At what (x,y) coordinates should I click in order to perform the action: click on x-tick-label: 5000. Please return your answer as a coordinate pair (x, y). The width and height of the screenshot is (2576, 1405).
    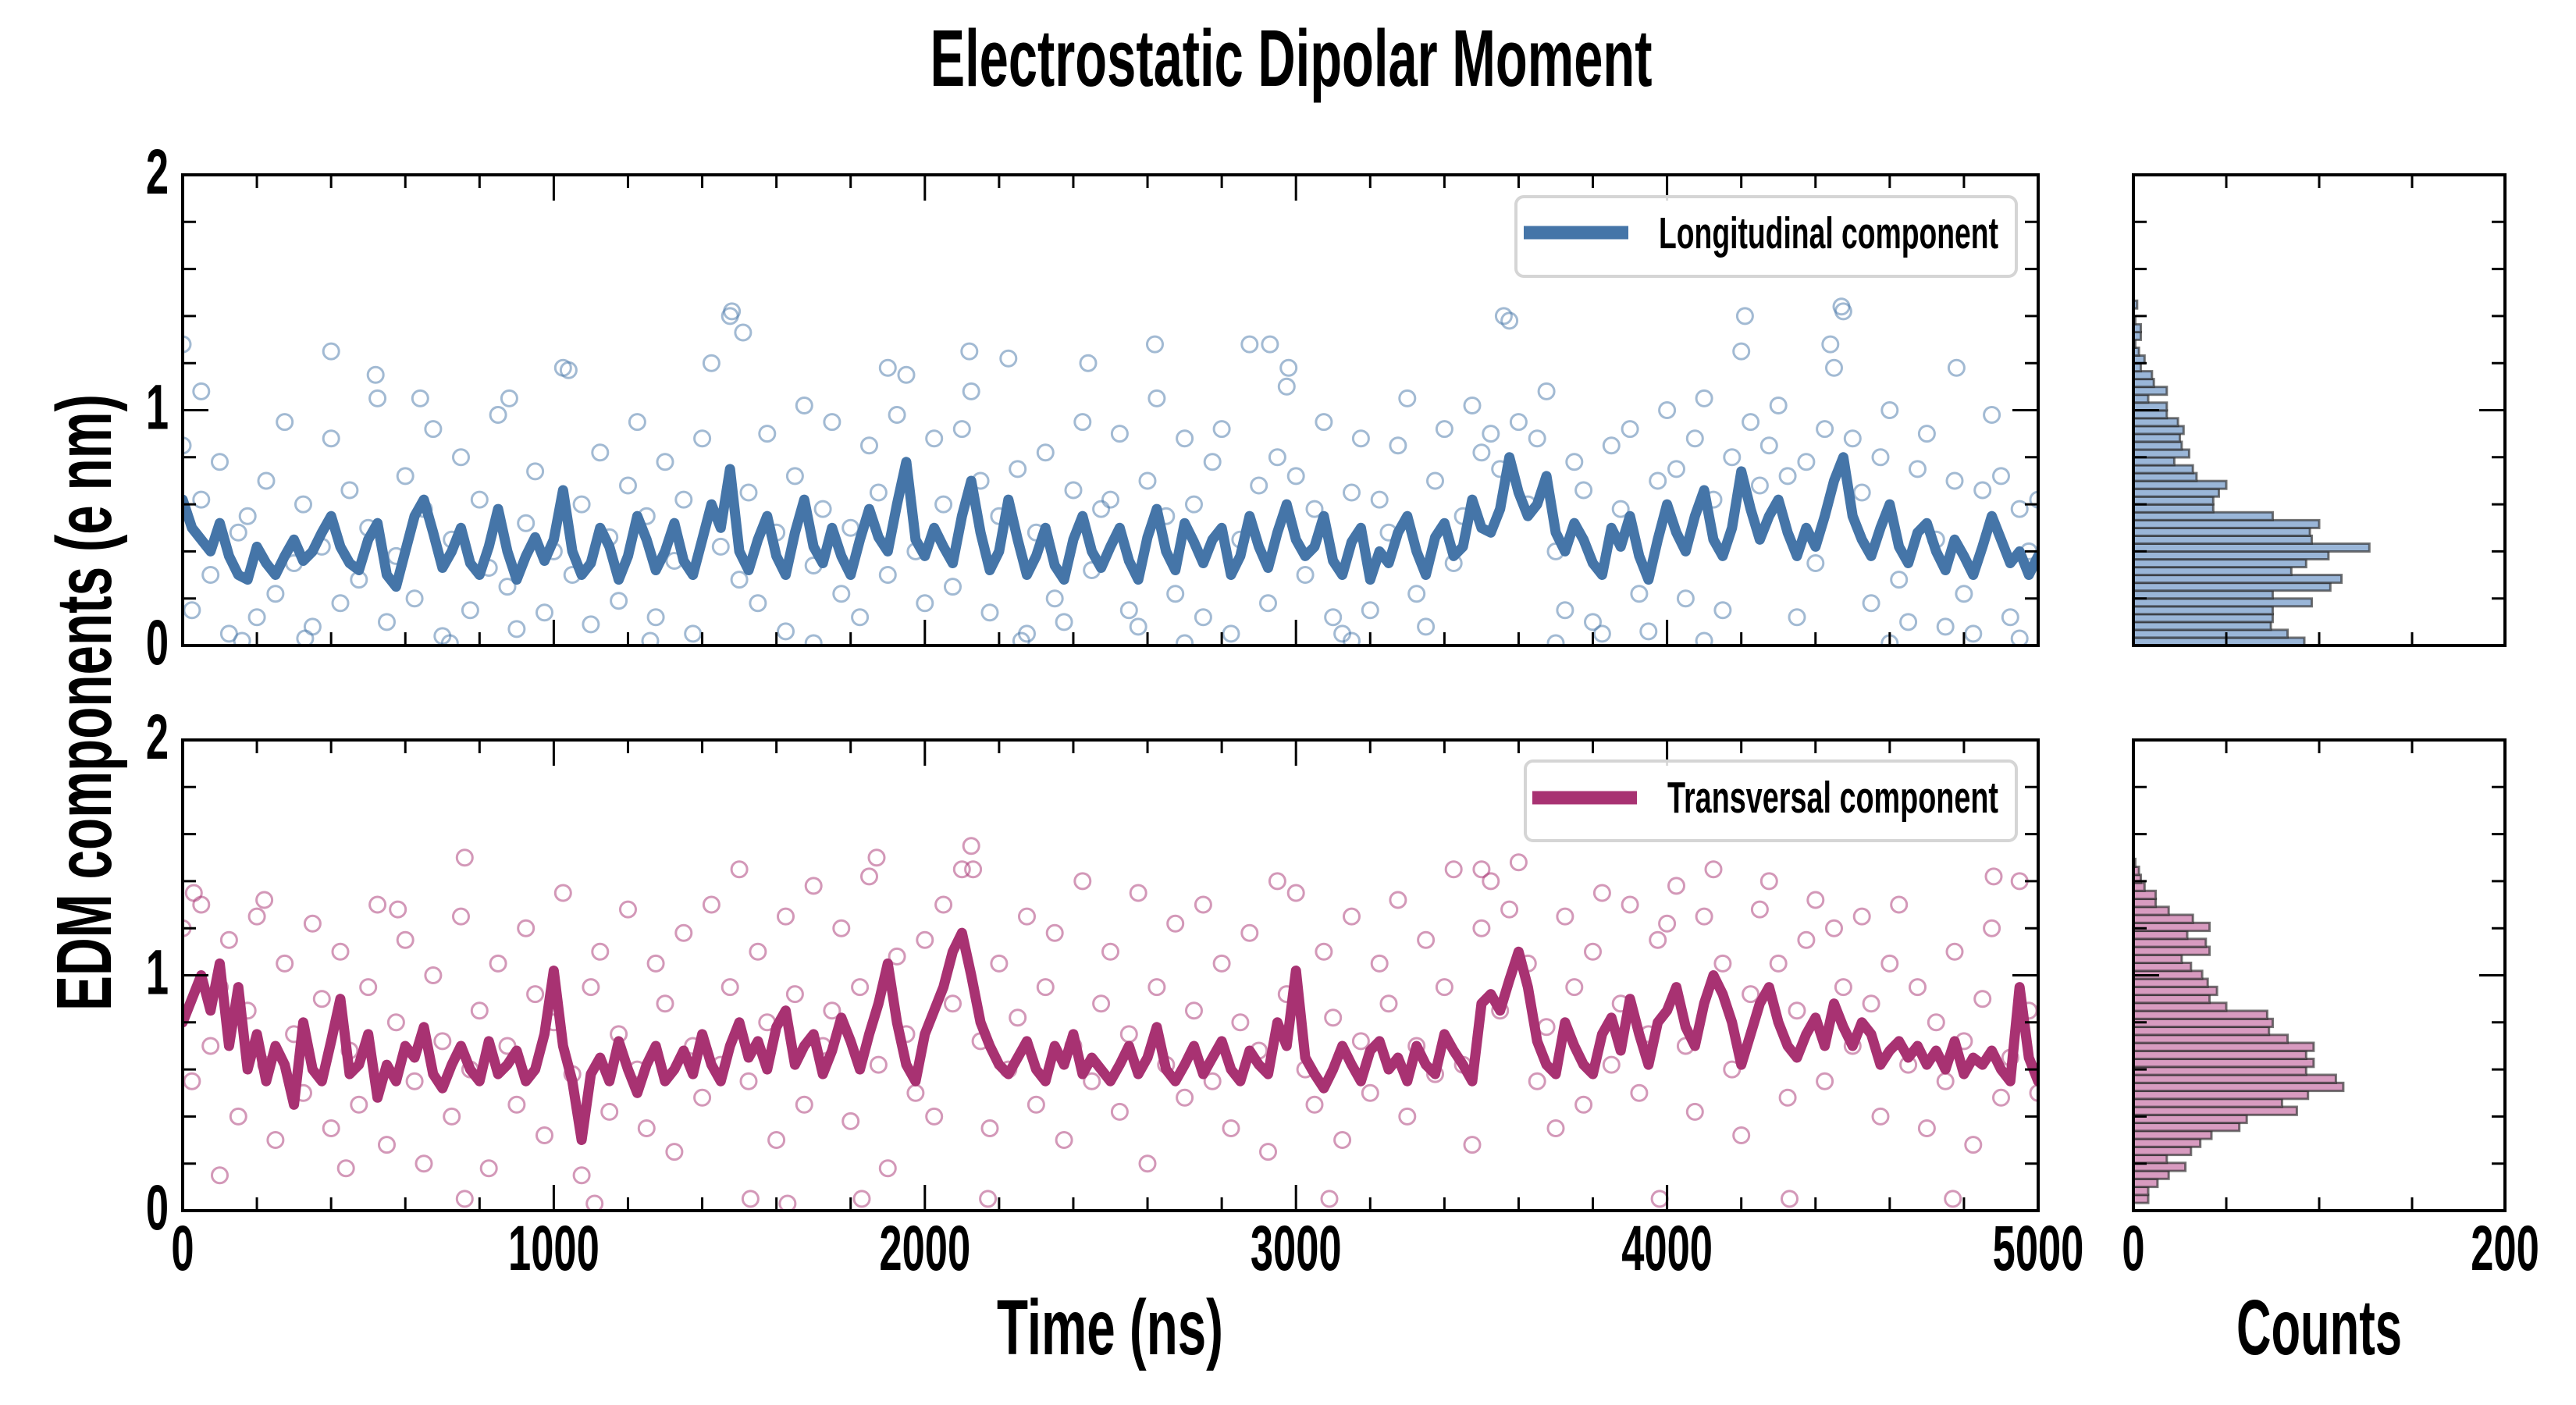
    Looking at the image, I should click on (2038, 1248).